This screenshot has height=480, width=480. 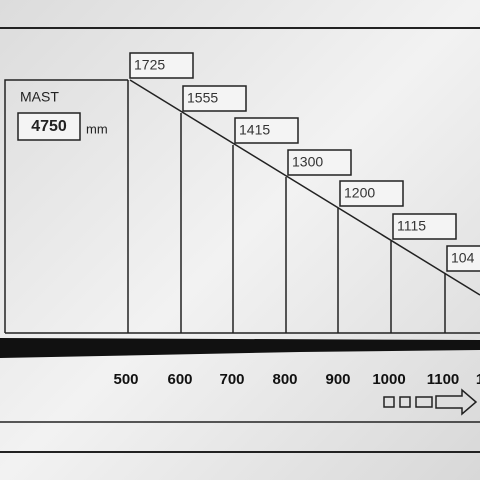 I want to click on distance-label: 500, so click(x=125, y=379).